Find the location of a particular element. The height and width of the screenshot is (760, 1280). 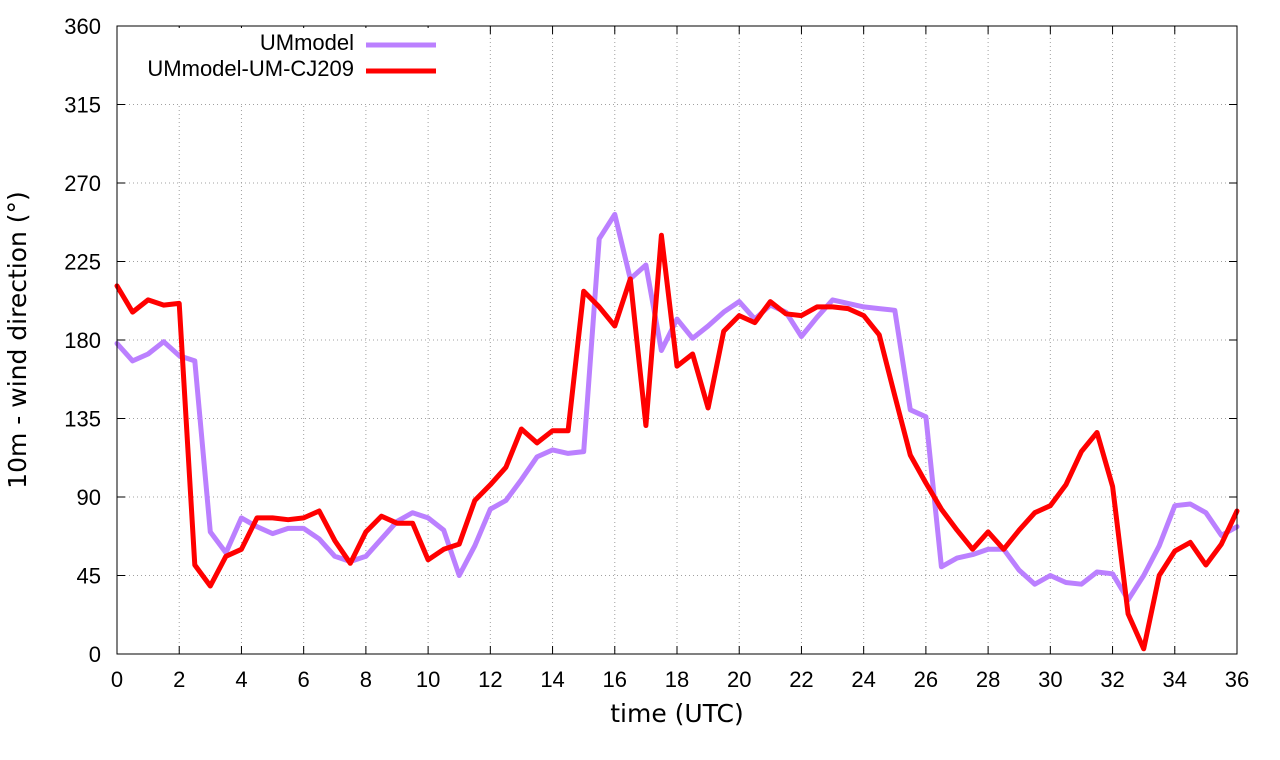

x-tick-label: 20 is located at coordinates (739, 679).